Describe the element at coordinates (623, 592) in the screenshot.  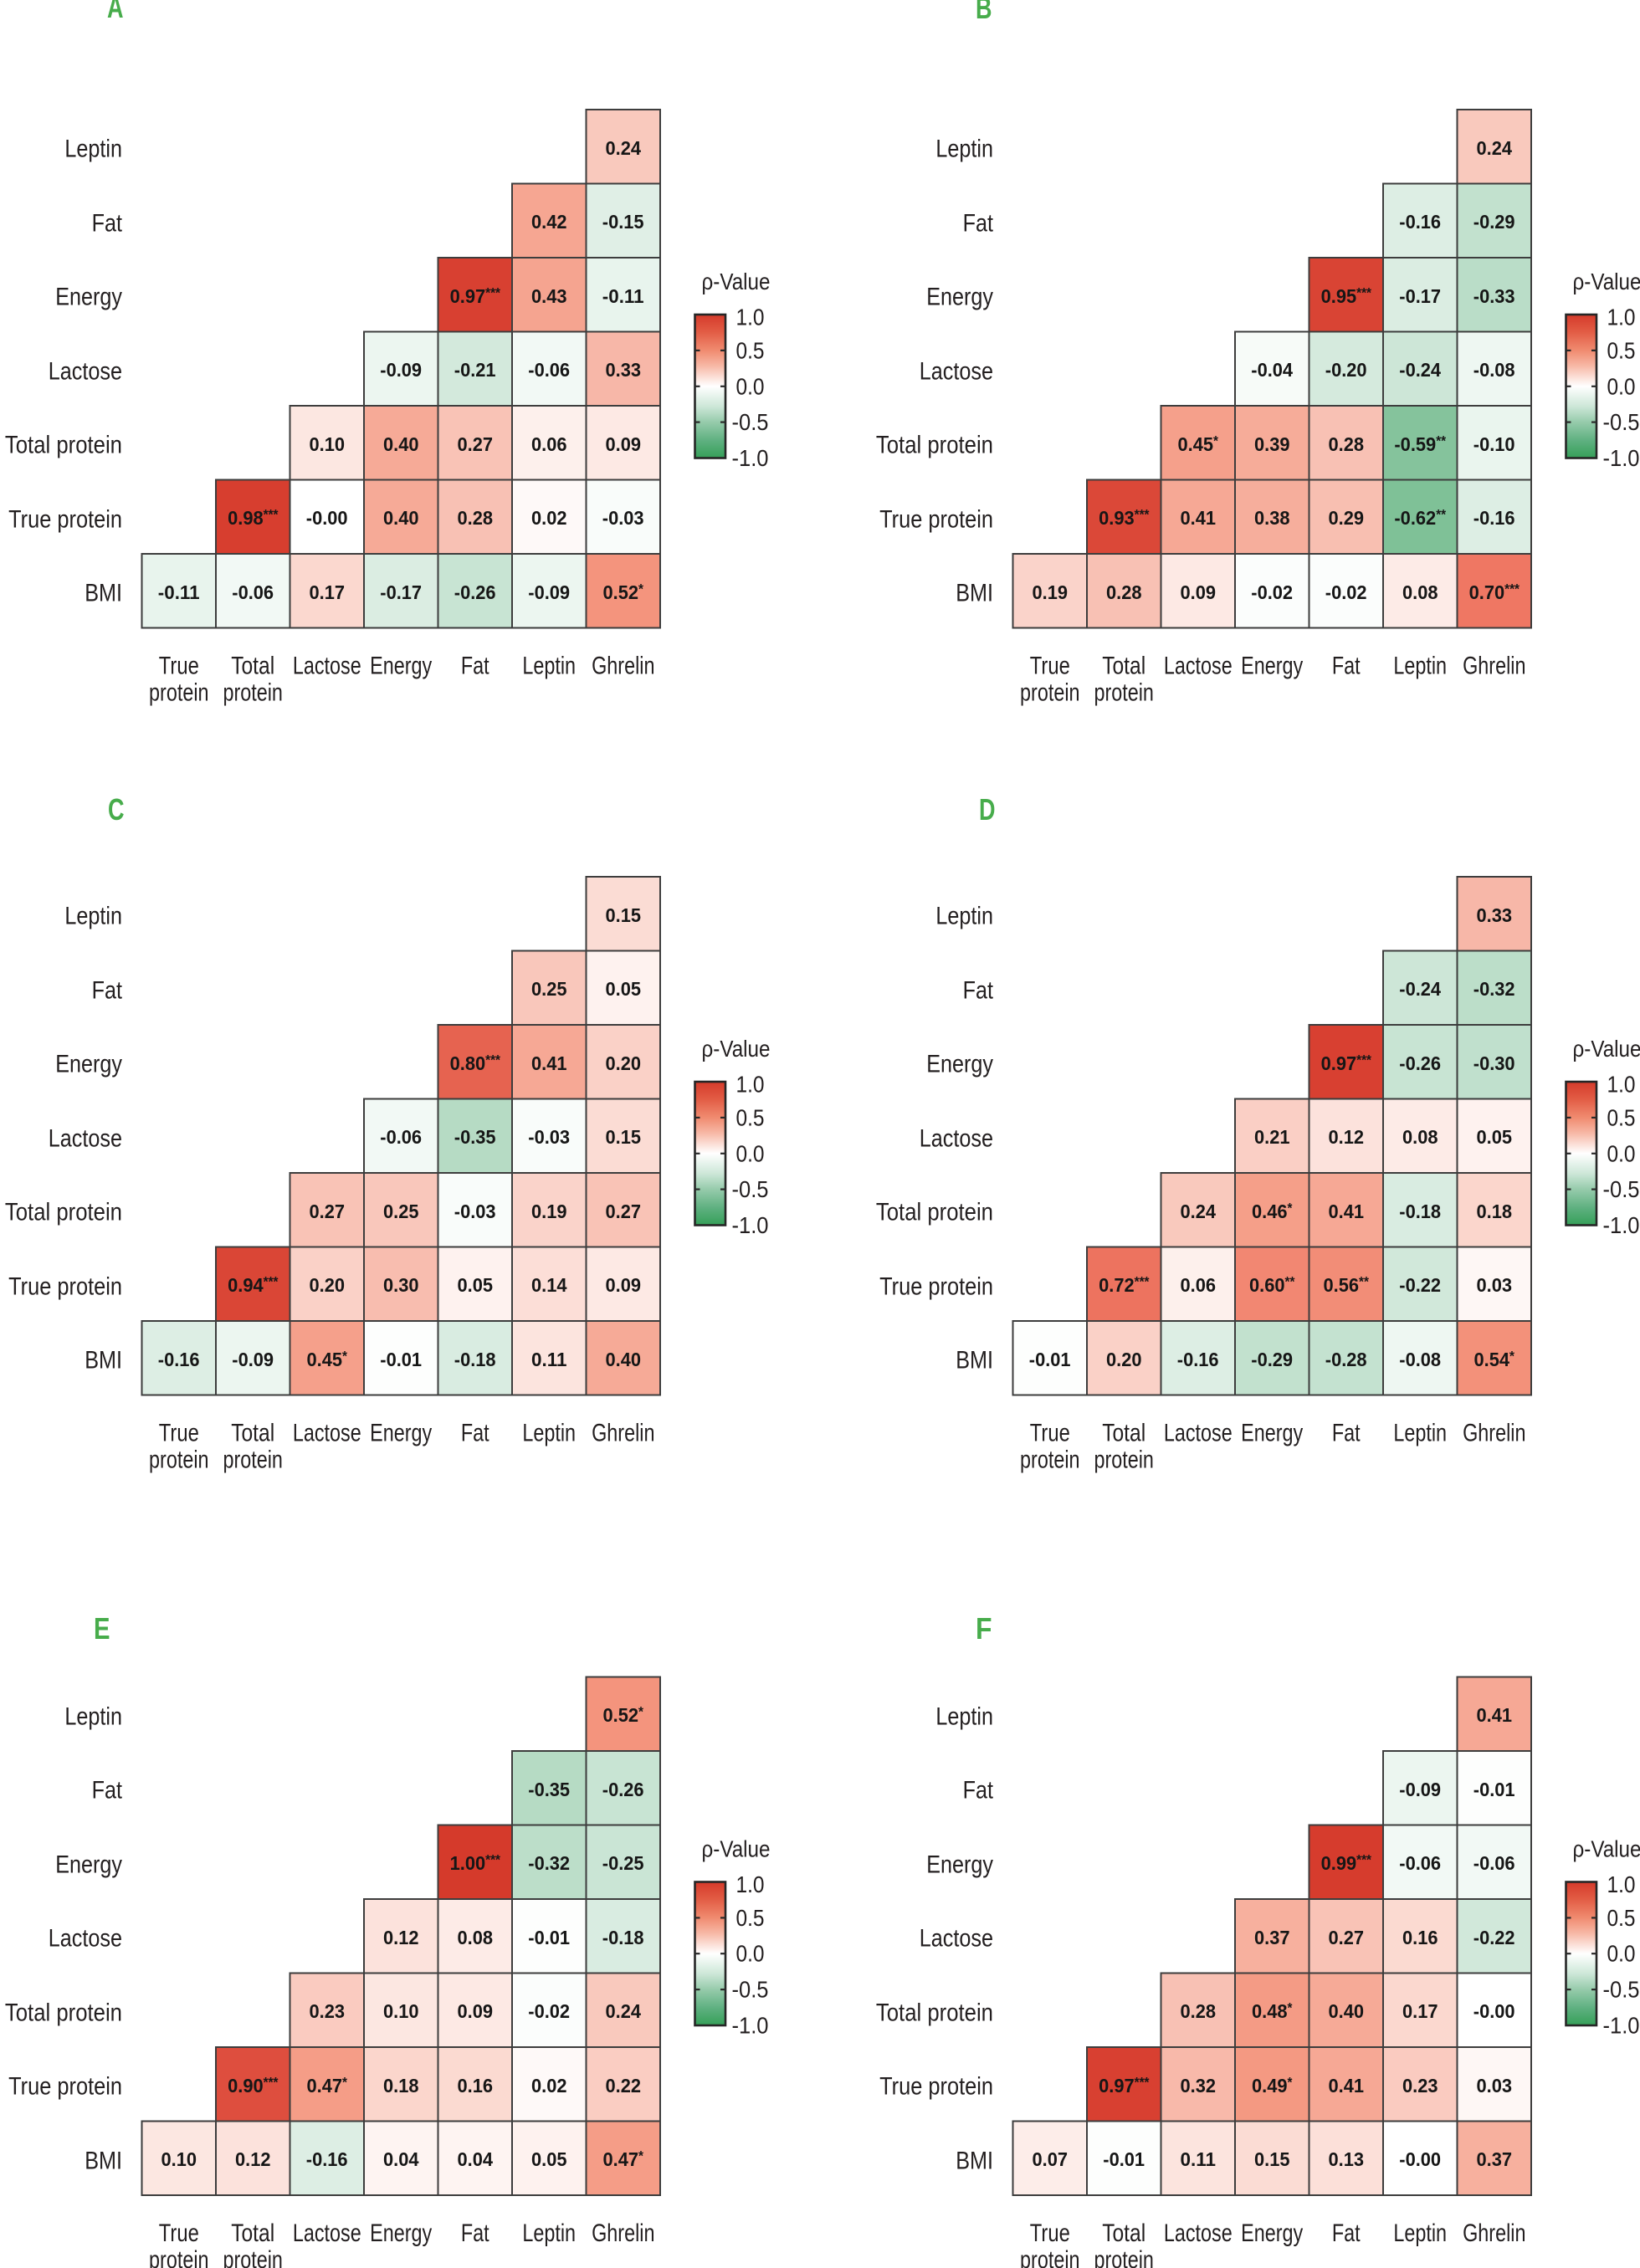
I see `svg-text: 0.52*` at that location.